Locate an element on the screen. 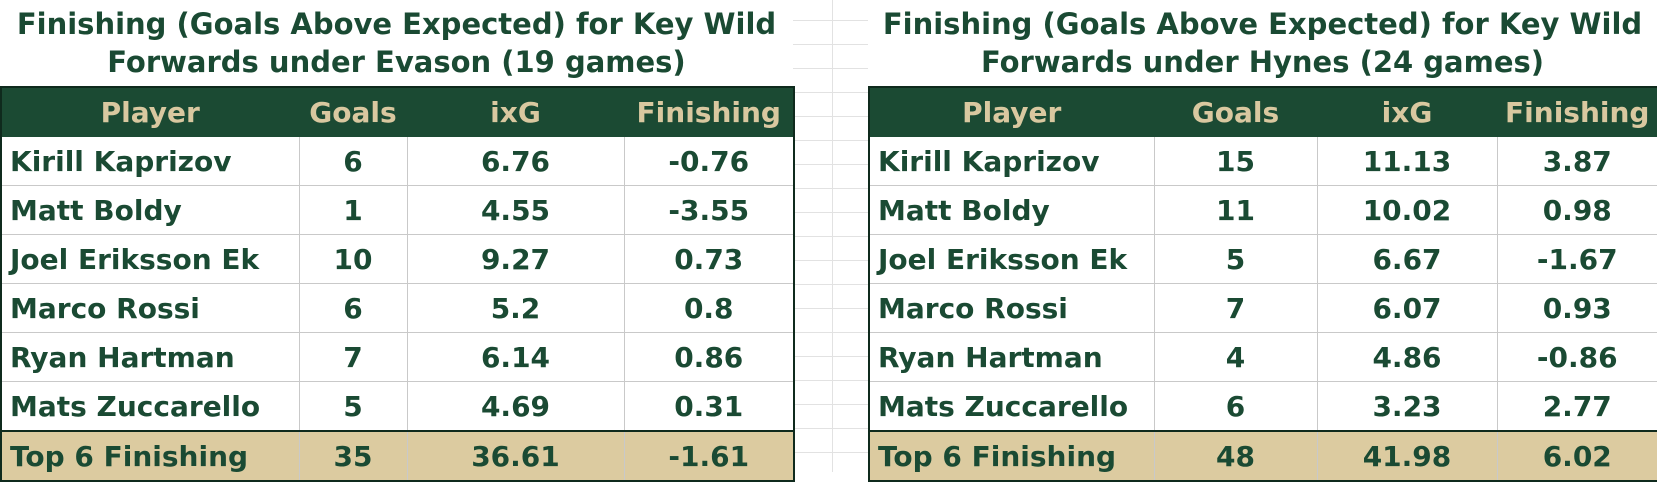 Image resolution: width=1657 pixels, height=482 pixels. hynes-title-line2: Forwards under Hynes (24 games) is located at coordinates (1262, 62).